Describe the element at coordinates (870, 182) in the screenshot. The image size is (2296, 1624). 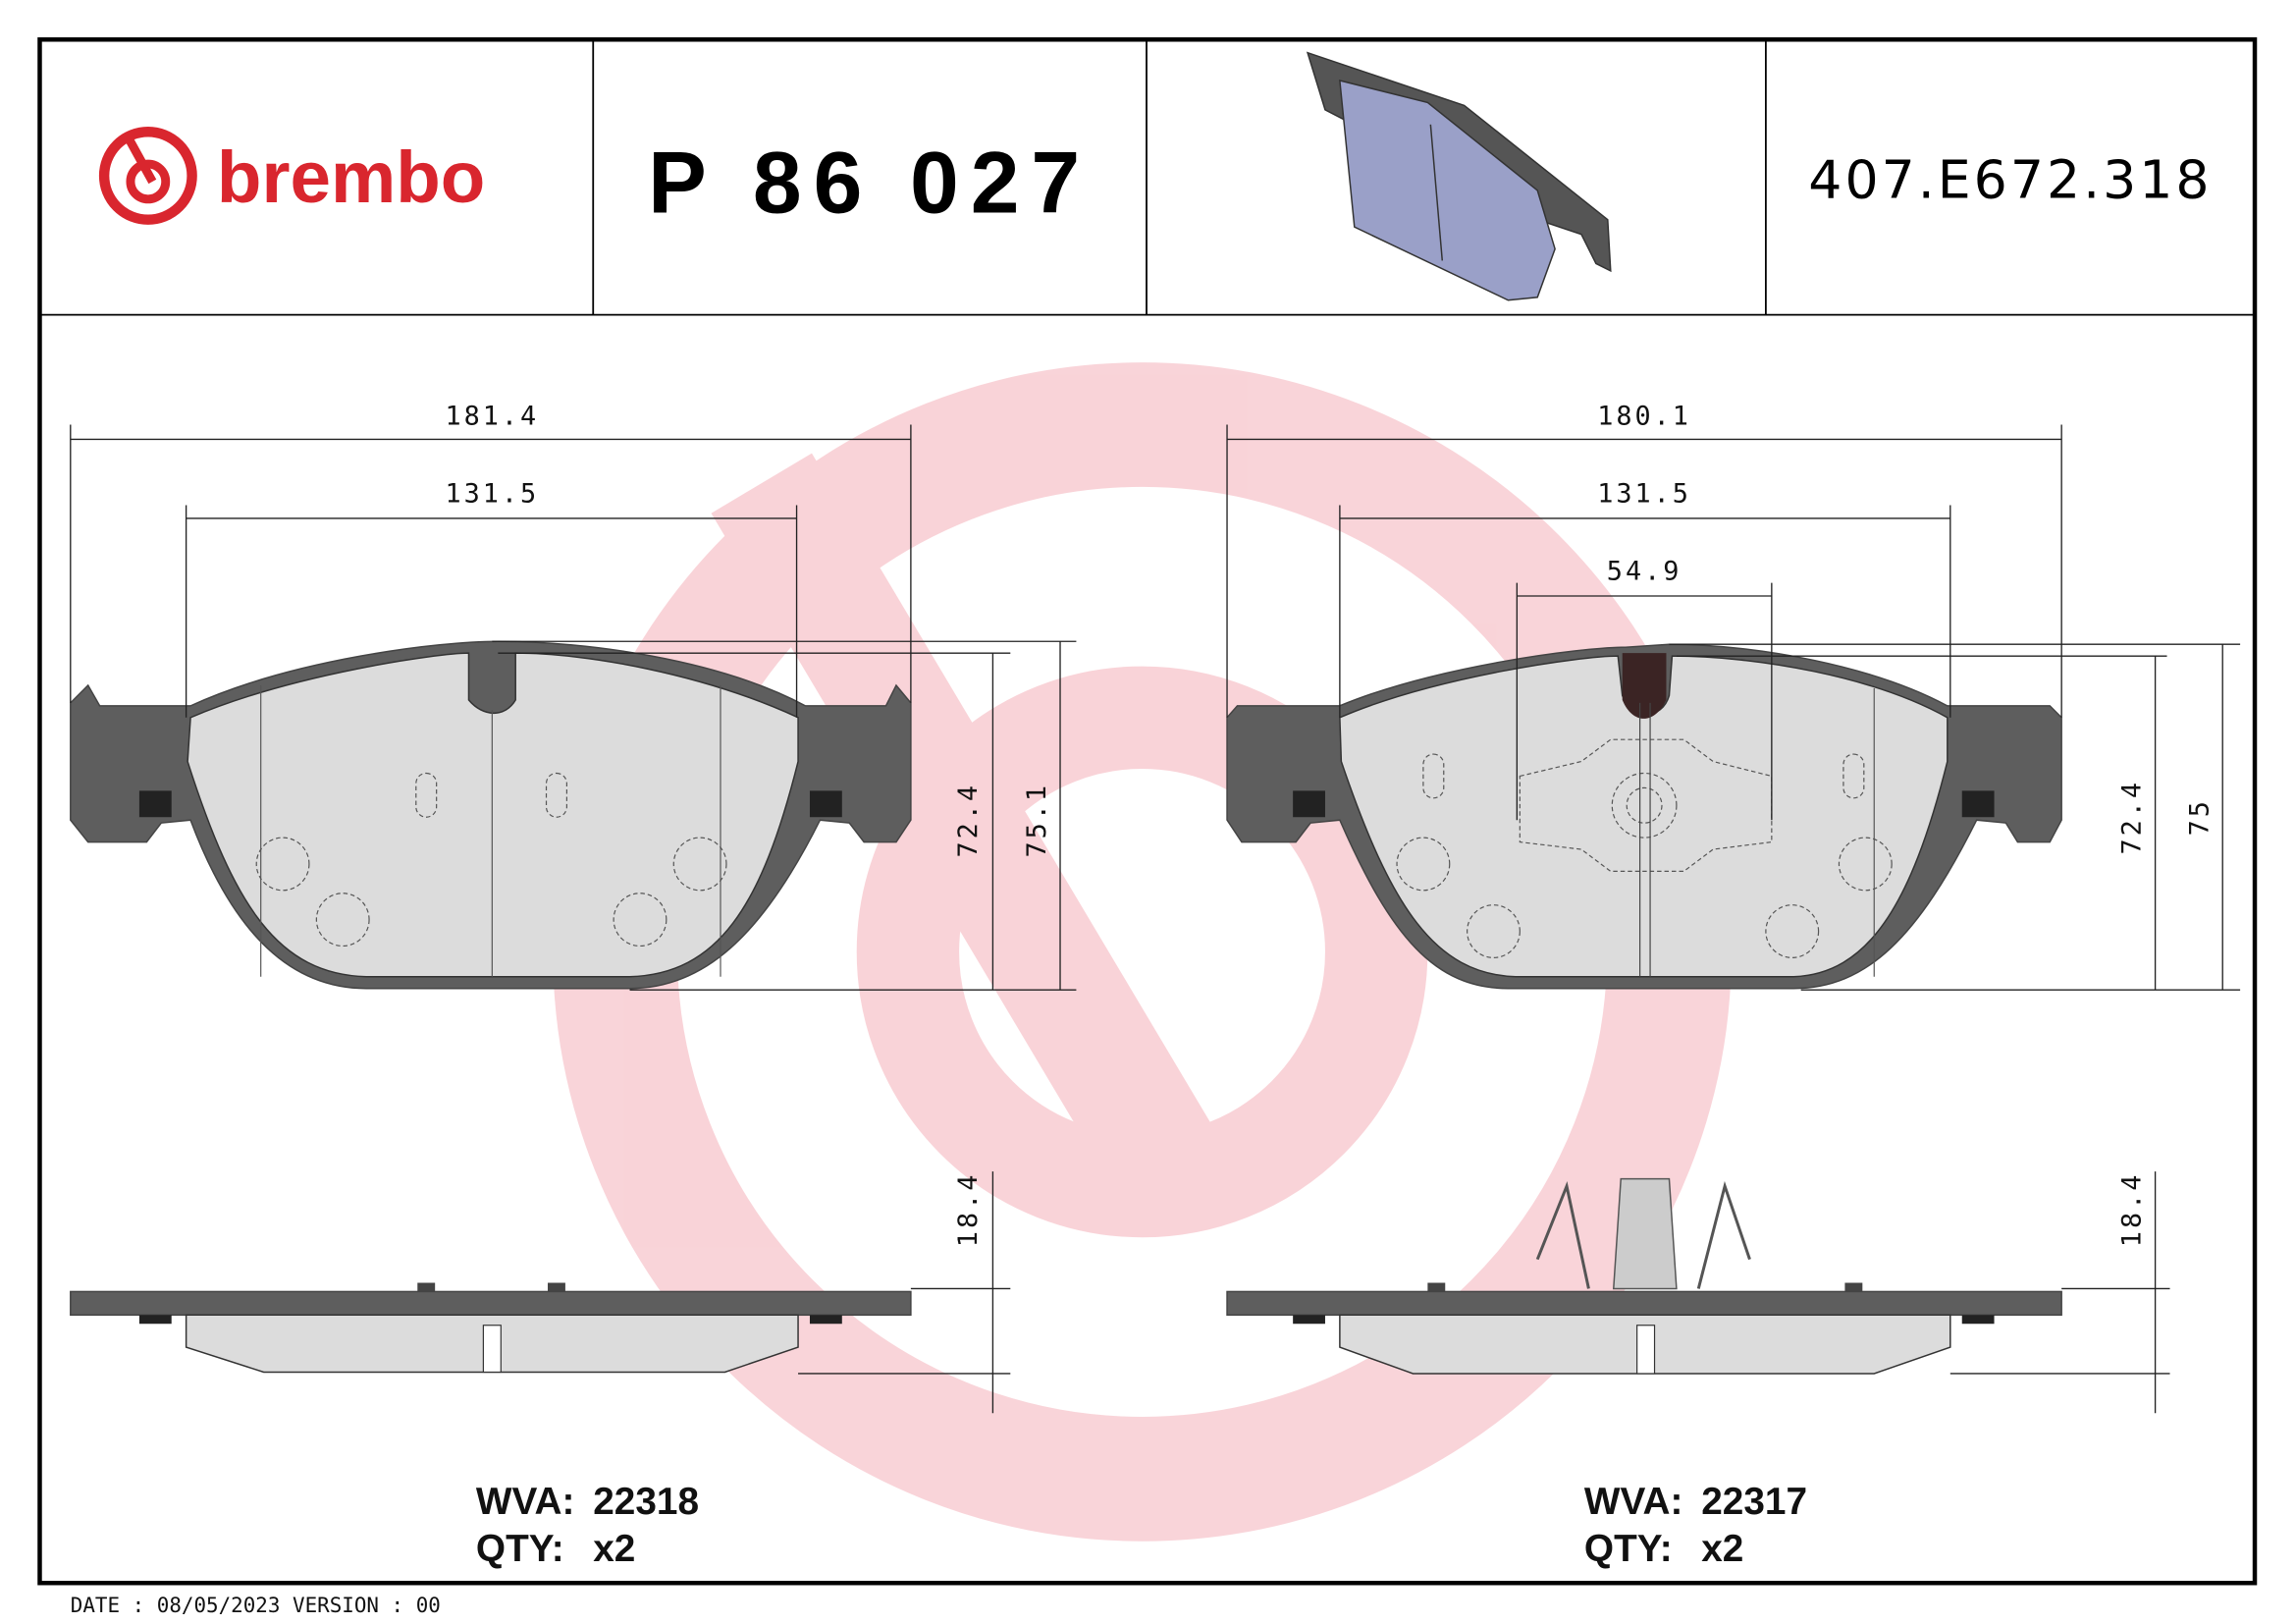
I see `part-number: P 86 027` at that location.